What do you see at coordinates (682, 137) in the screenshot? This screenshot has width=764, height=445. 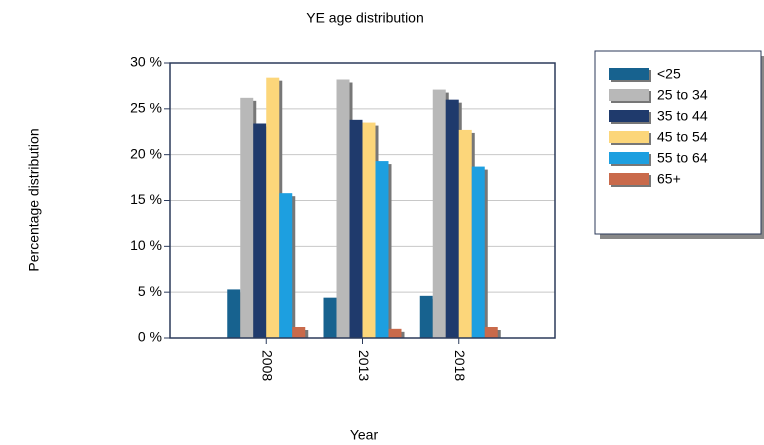 I see `legend-label: 45 to 54` at bounding box center [682, 137].